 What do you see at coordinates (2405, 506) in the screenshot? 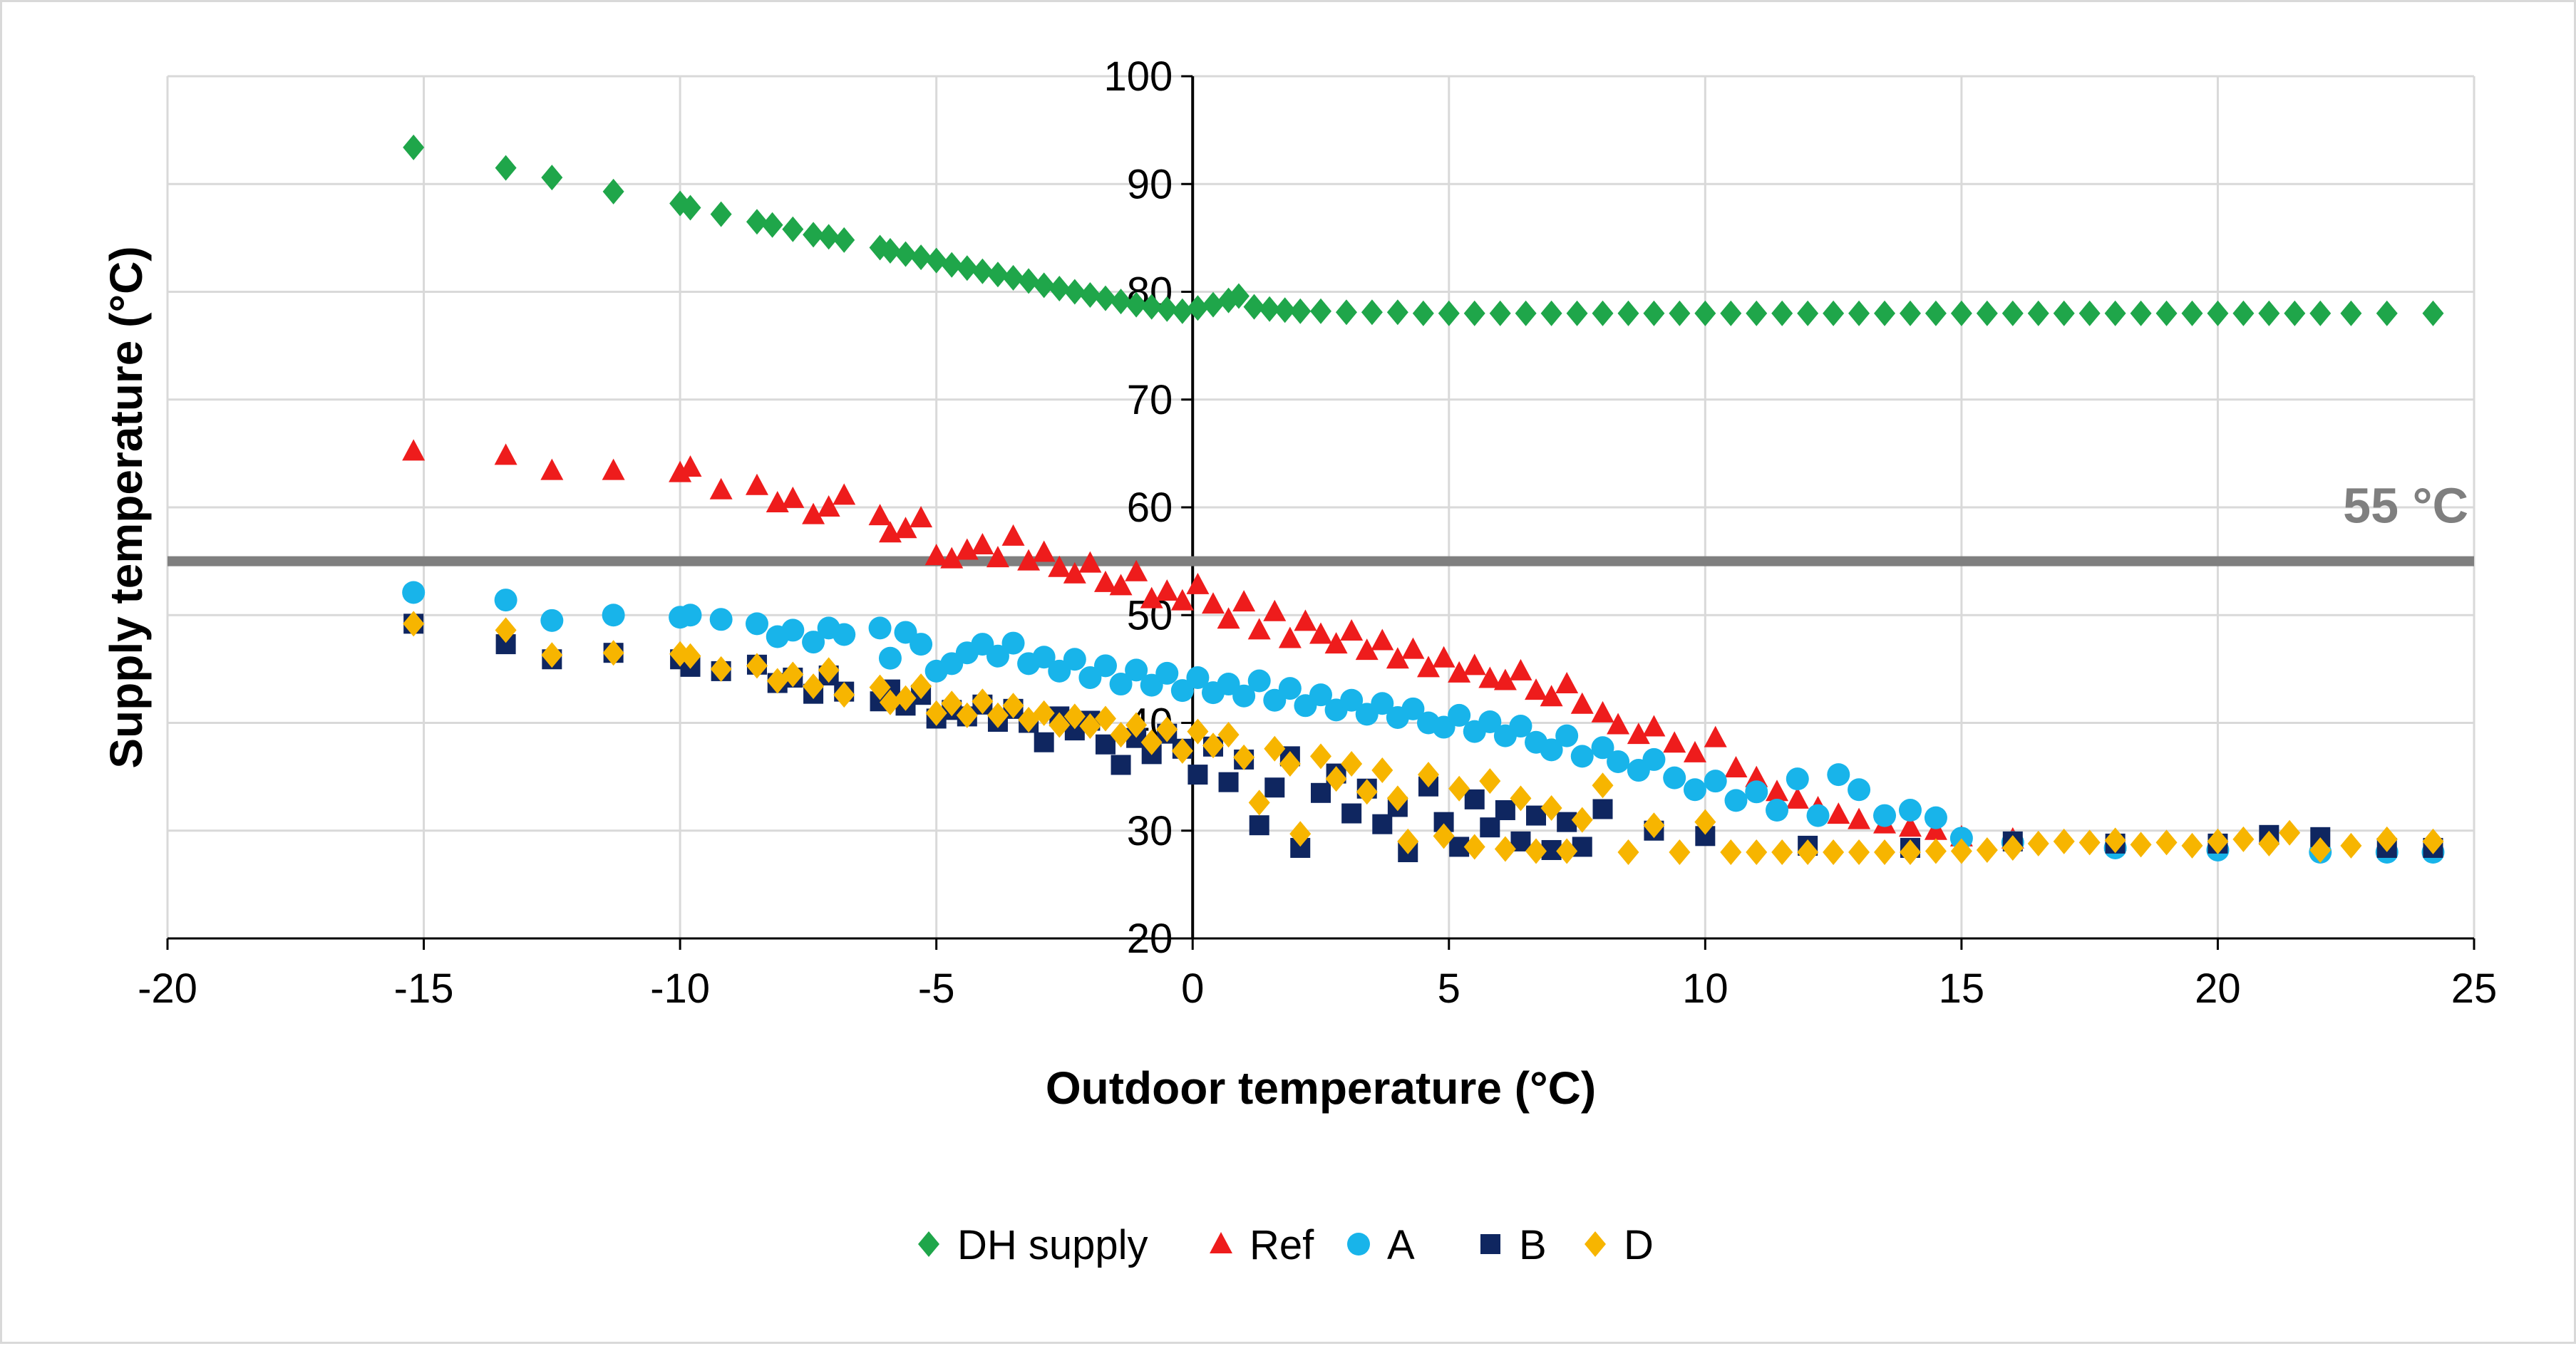
I see `reference-line-label: 55 °C` at bounding box center [2405, 506].